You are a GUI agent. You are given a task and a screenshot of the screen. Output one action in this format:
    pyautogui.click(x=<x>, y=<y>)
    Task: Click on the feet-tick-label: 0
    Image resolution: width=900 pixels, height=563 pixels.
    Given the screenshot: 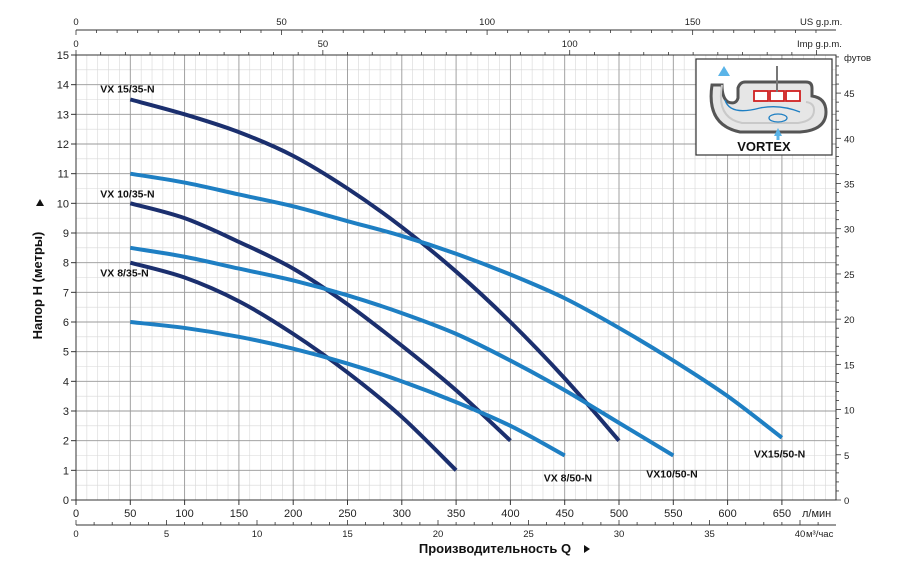 What is the action you would take?
    pyautogui.click(x=846, y=501)
    